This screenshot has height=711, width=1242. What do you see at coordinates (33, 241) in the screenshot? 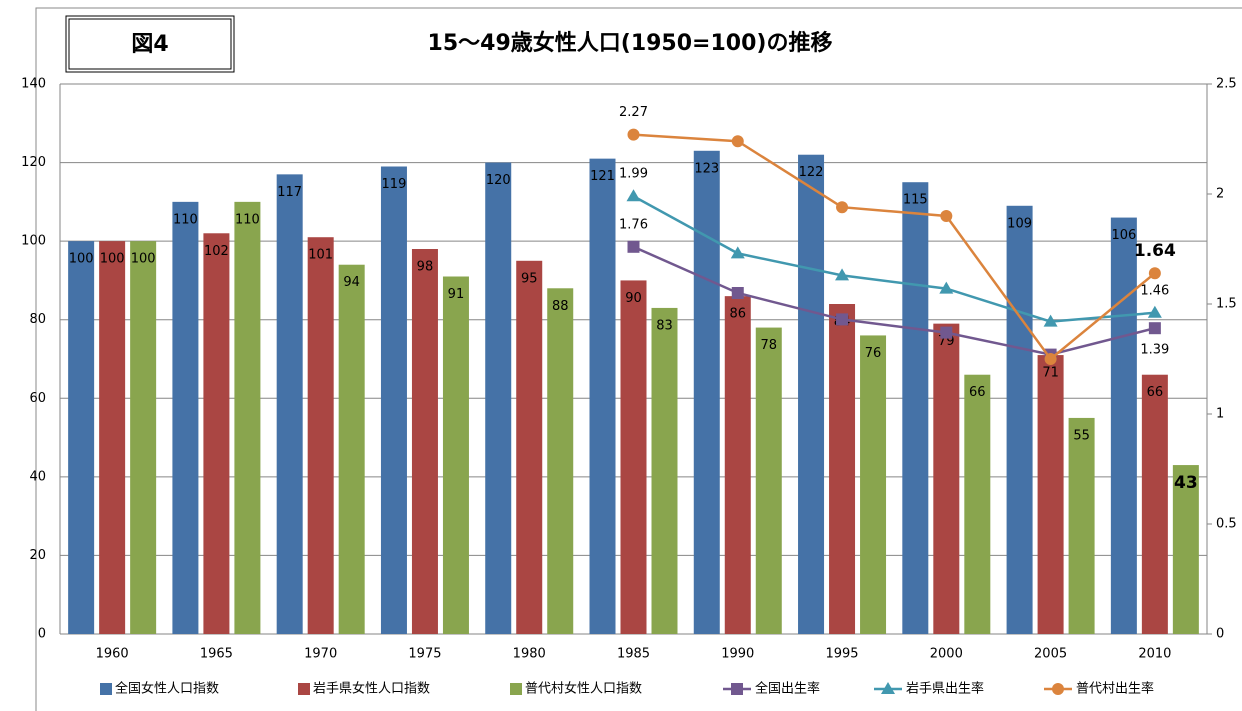
I see `y-tick-label: 100` at bounding box center [33, 241].